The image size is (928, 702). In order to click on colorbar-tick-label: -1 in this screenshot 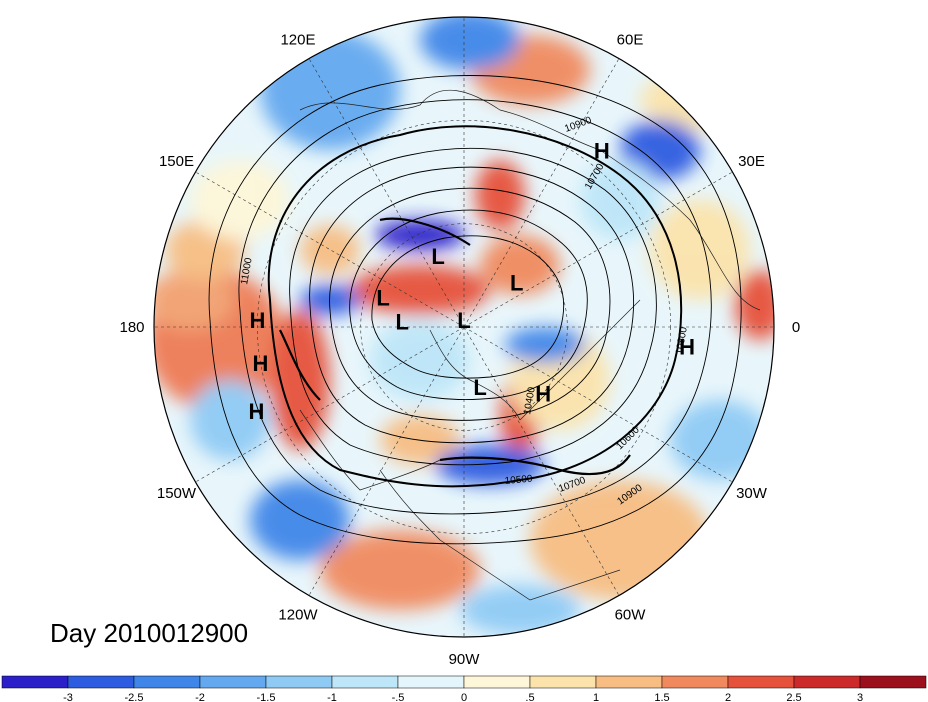, I will do `click(332, 697)`.